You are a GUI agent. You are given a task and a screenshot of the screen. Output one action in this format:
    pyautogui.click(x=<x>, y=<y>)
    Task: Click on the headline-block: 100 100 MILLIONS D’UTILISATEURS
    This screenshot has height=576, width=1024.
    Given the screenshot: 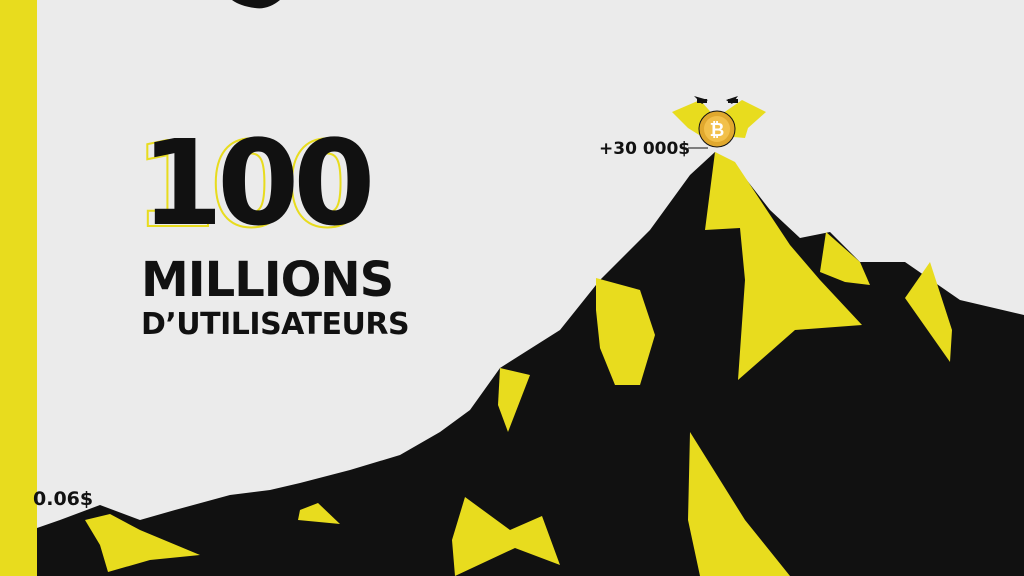 What is the action you would take?
    pyautogui.click(x=287, y=229)
    